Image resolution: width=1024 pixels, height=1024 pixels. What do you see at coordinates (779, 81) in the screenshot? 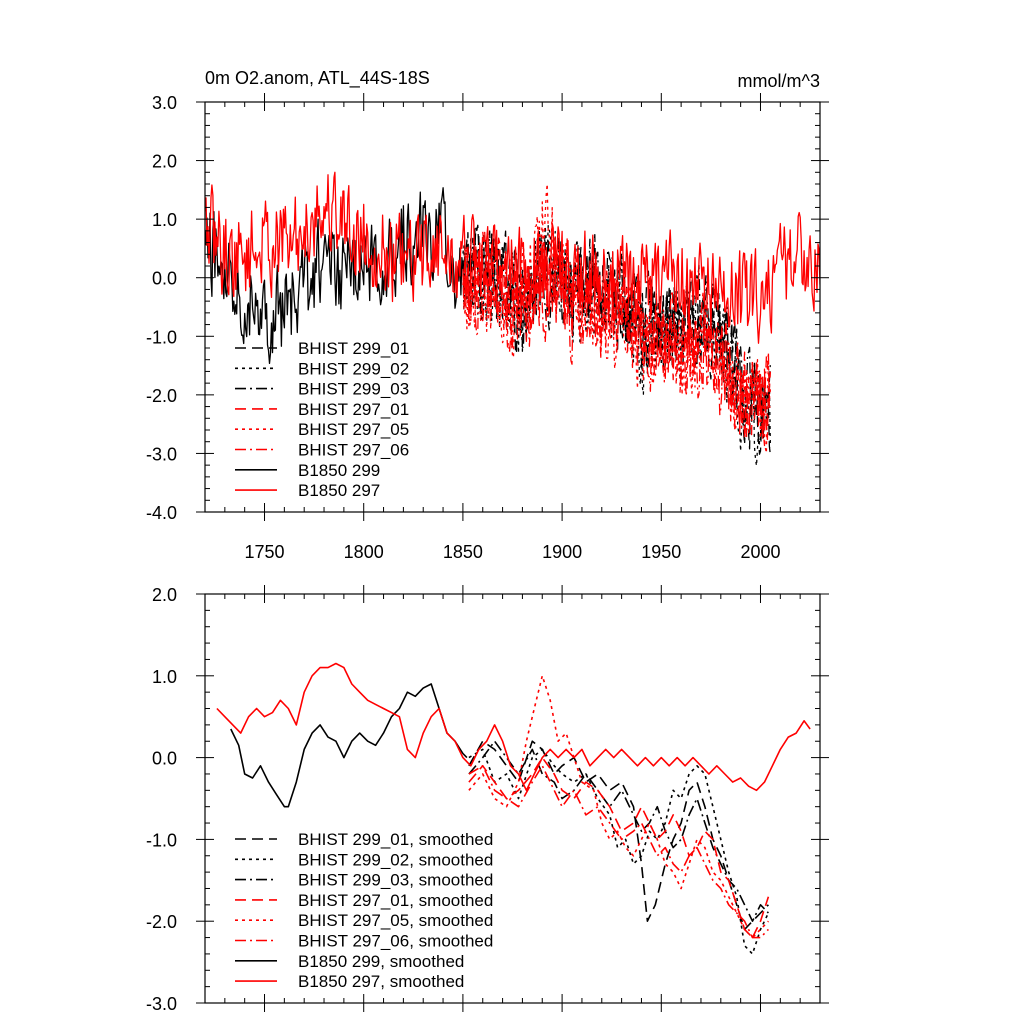
I see `top-chart-units: mmol/m^3` at bounding box center [779, 81].